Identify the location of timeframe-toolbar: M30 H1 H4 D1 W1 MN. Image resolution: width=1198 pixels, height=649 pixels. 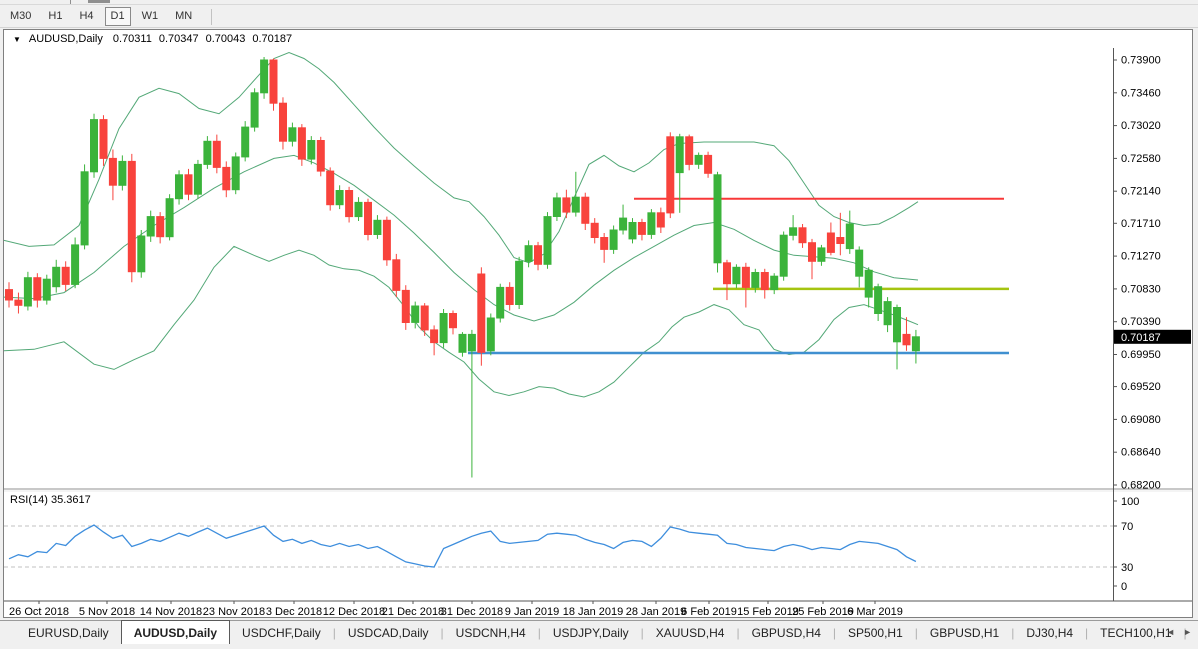
(599, 17).